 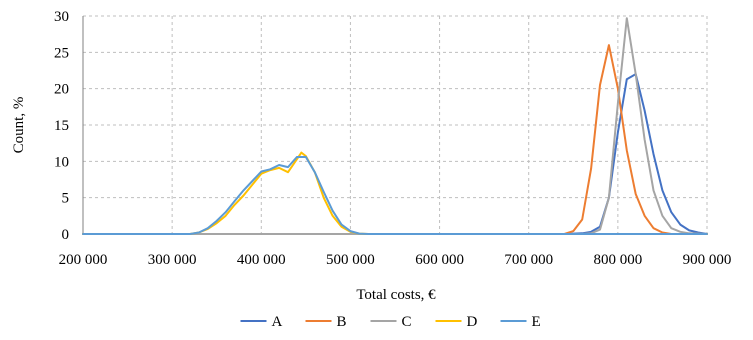 What do you see at coordinates (61, 53) in the screenshot?
I see `y-tick-label: 25` at bounding box center [61, 53].